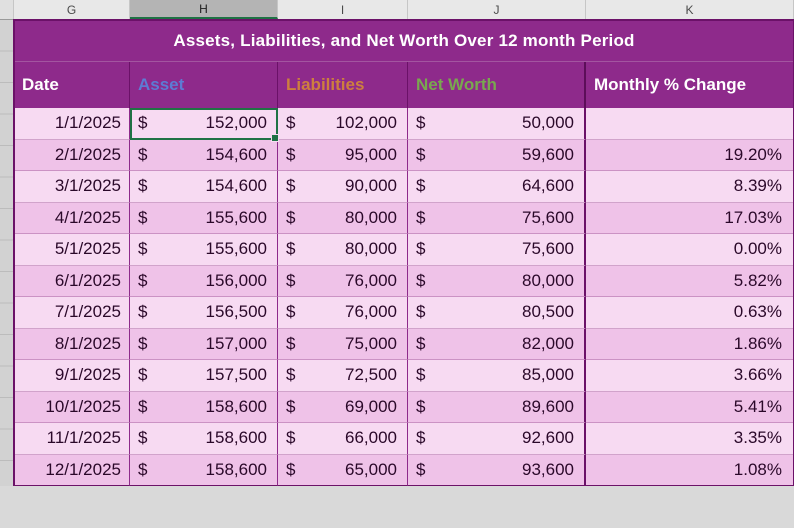 The image size is (794, 528). I want to click on date-cell: 7/1/2025, so click(72, 313).